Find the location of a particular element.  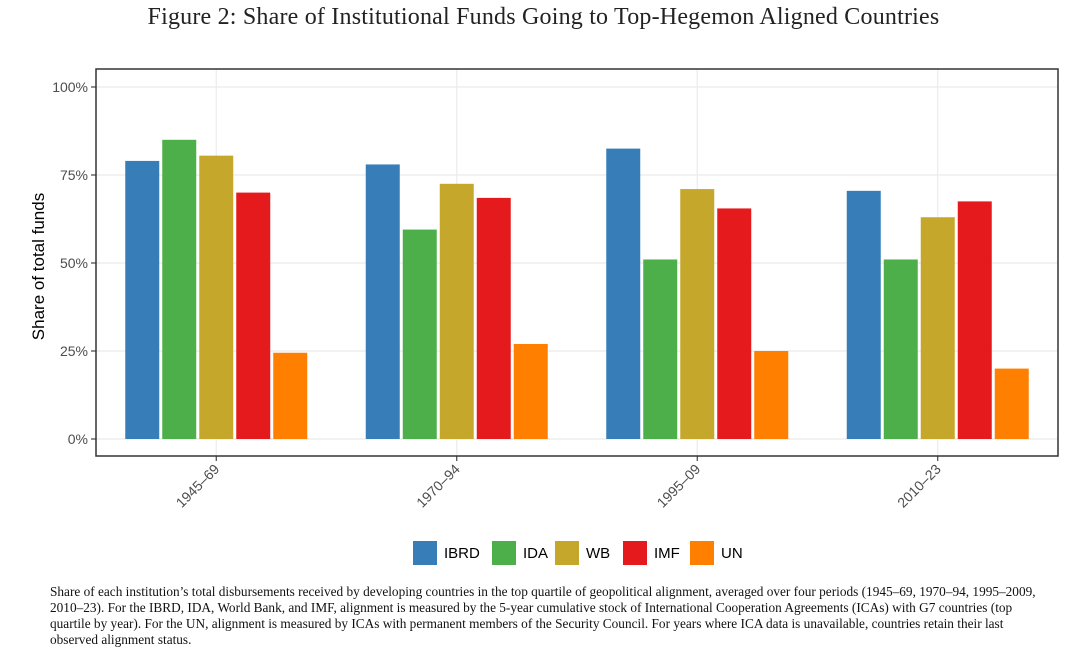

y-axis-label: Share of total funds is located at coordinates (38, 266).